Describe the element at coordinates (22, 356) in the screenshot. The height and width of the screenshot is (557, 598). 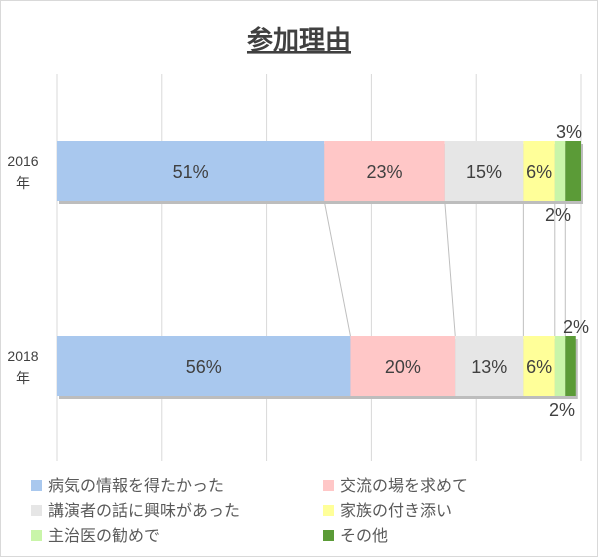
I see `category-label: 2018` at that location.